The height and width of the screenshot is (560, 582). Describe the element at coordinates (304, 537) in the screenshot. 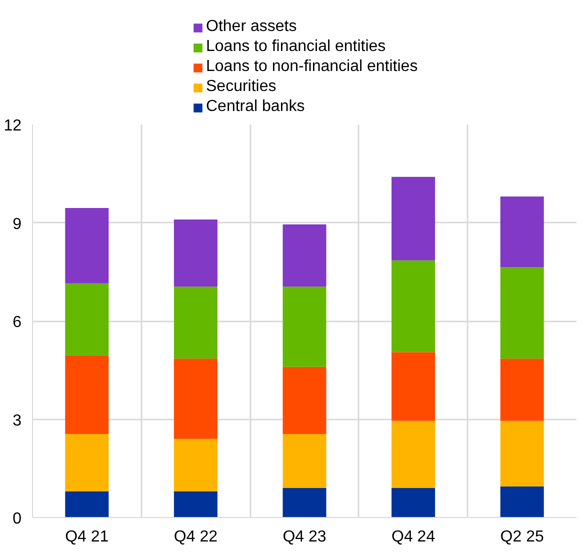

I see `x-tick-label: Q4 23` at that location.